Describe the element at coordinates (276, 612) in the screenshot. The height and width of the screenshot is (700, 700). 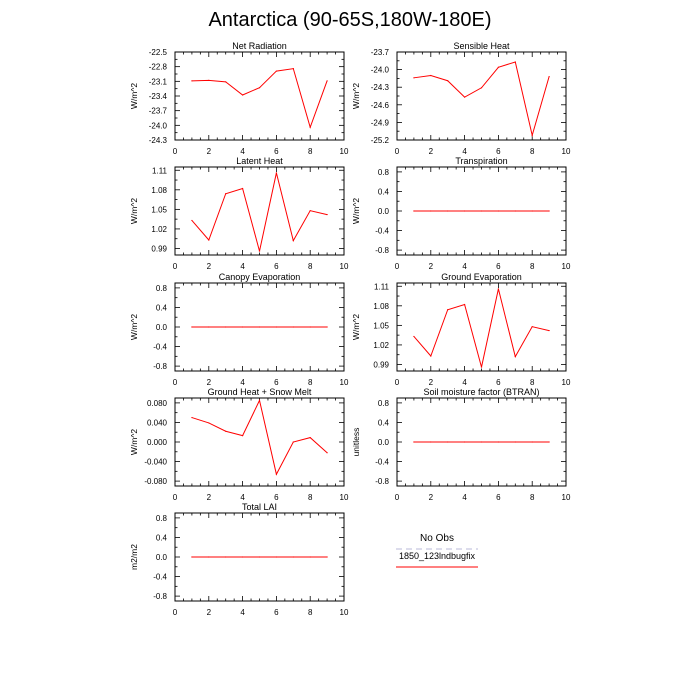
I see `total-lai-x-tick-label: 6` at that location.